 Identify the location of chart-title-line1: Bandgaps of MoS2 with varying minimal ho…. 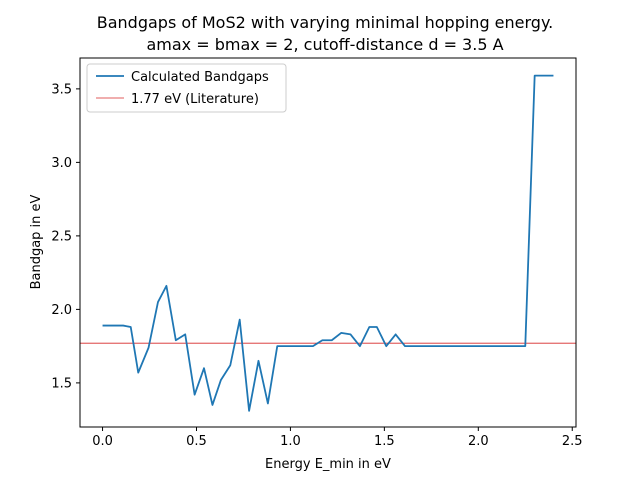
(325, 22).